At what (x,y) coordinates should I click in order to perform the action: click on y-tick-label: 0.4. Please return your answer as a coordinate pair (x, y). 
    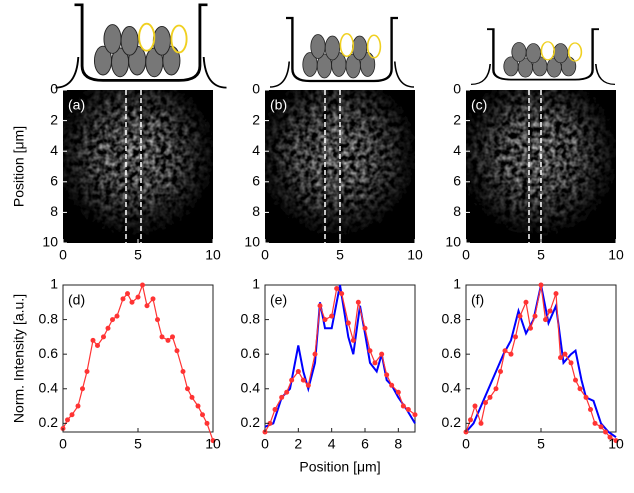
    Looking at the image, I should click on (49, 387).